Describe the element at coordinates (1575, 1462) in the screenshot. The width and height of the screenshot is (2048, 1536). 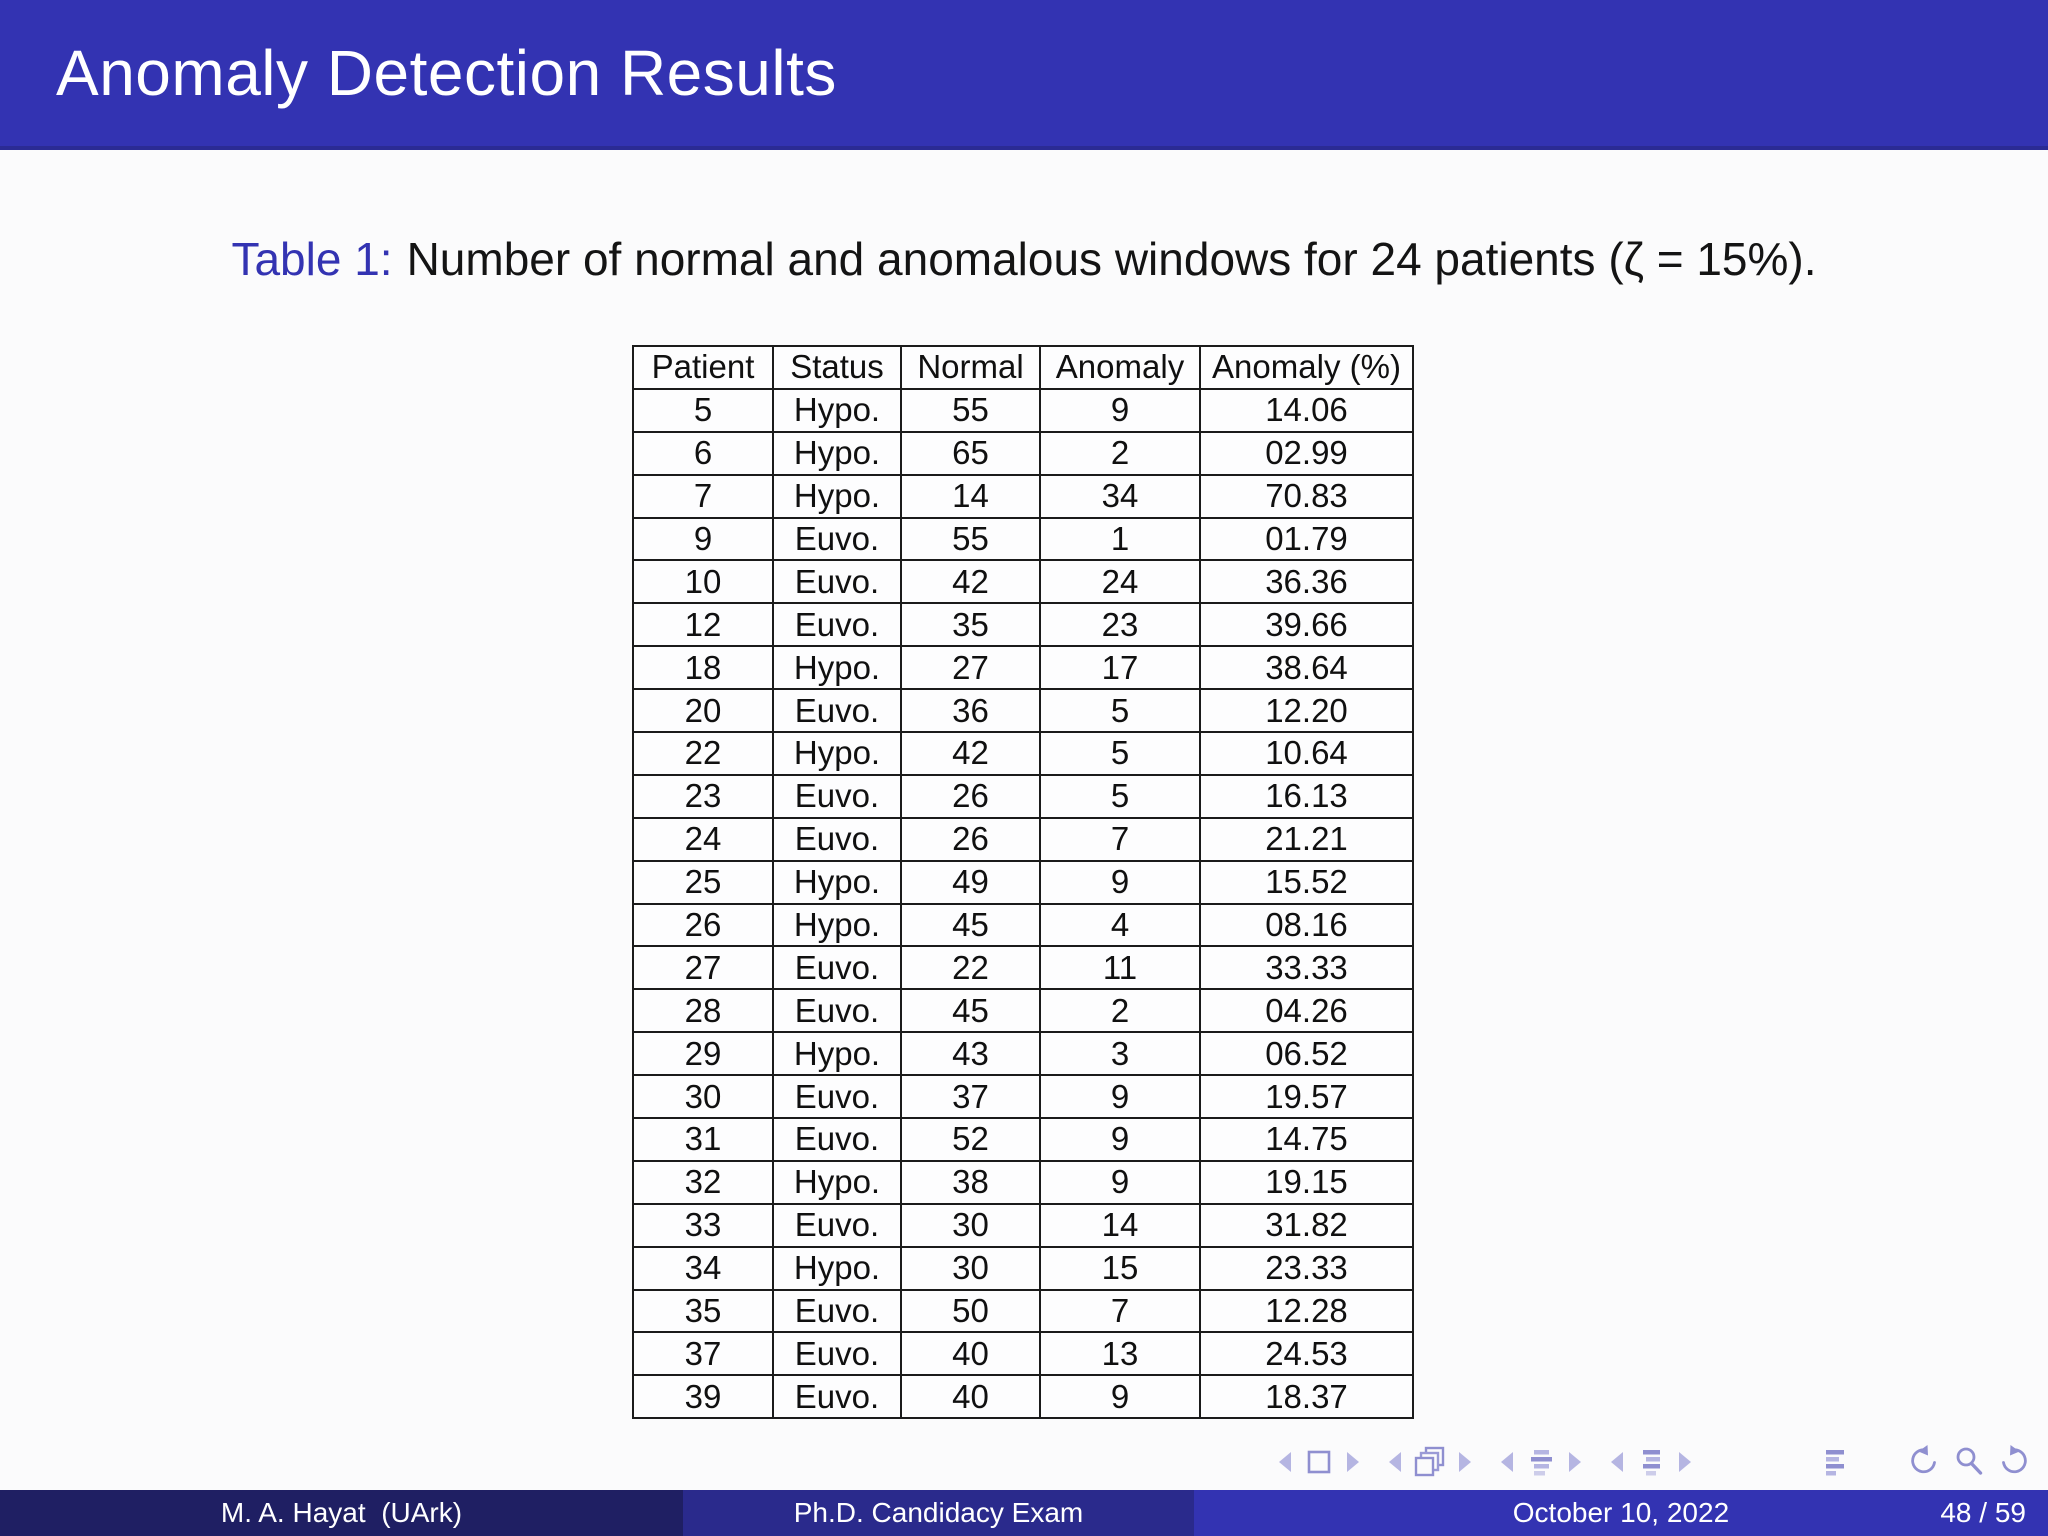
I see `nav-subsection-forward-icon` at that location.